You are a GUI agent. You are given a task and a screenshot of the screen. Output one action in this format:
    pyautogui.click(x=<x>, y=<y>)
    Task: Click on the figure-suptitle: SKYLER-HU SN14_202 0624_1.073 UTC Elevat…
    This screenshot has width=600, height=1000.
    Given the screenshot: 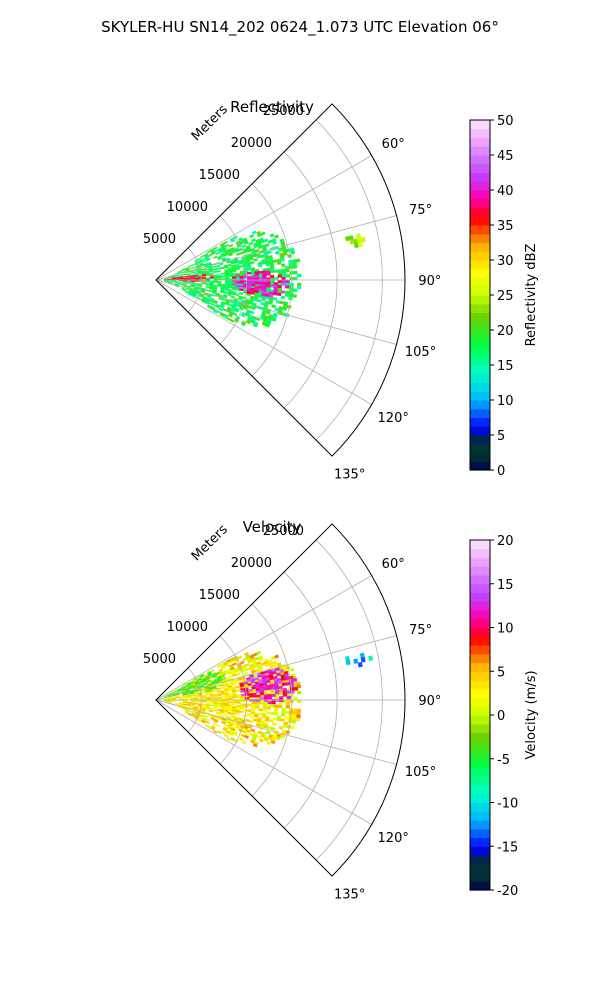 What is the action you would take?
    pyautogui.click(x=300, y=27)
    